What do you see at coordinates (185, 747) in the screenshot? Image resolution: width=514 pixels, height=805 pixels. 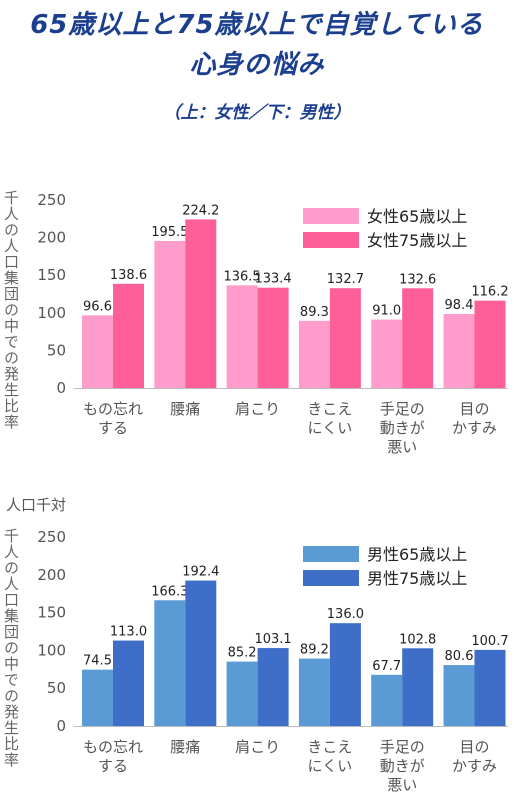 I see `male-category-label-1-0: 腰痛` at bounding box center [185, 747].